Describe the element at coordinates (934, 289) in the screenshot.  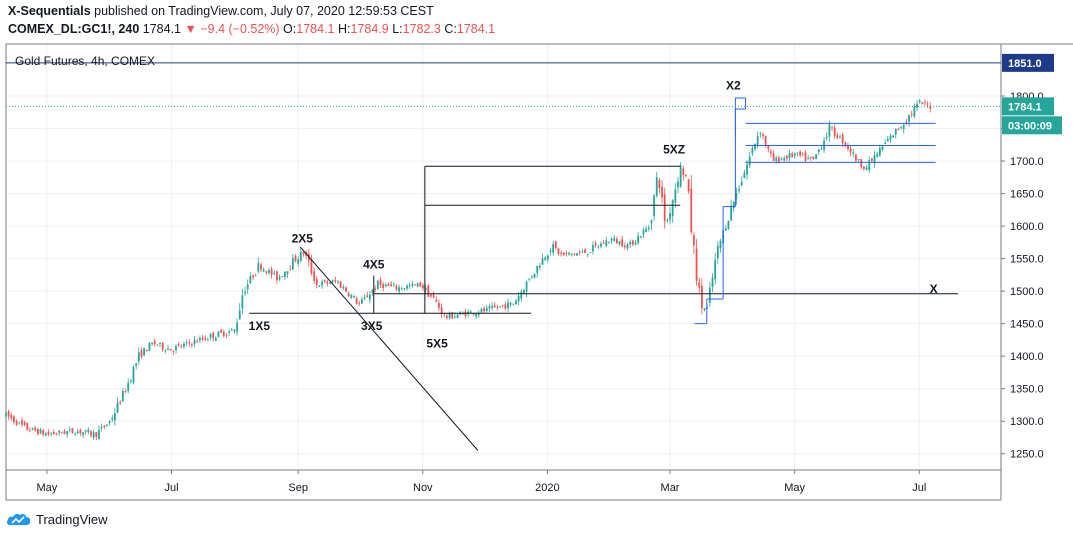
I see `annotation-label: X` at that location.